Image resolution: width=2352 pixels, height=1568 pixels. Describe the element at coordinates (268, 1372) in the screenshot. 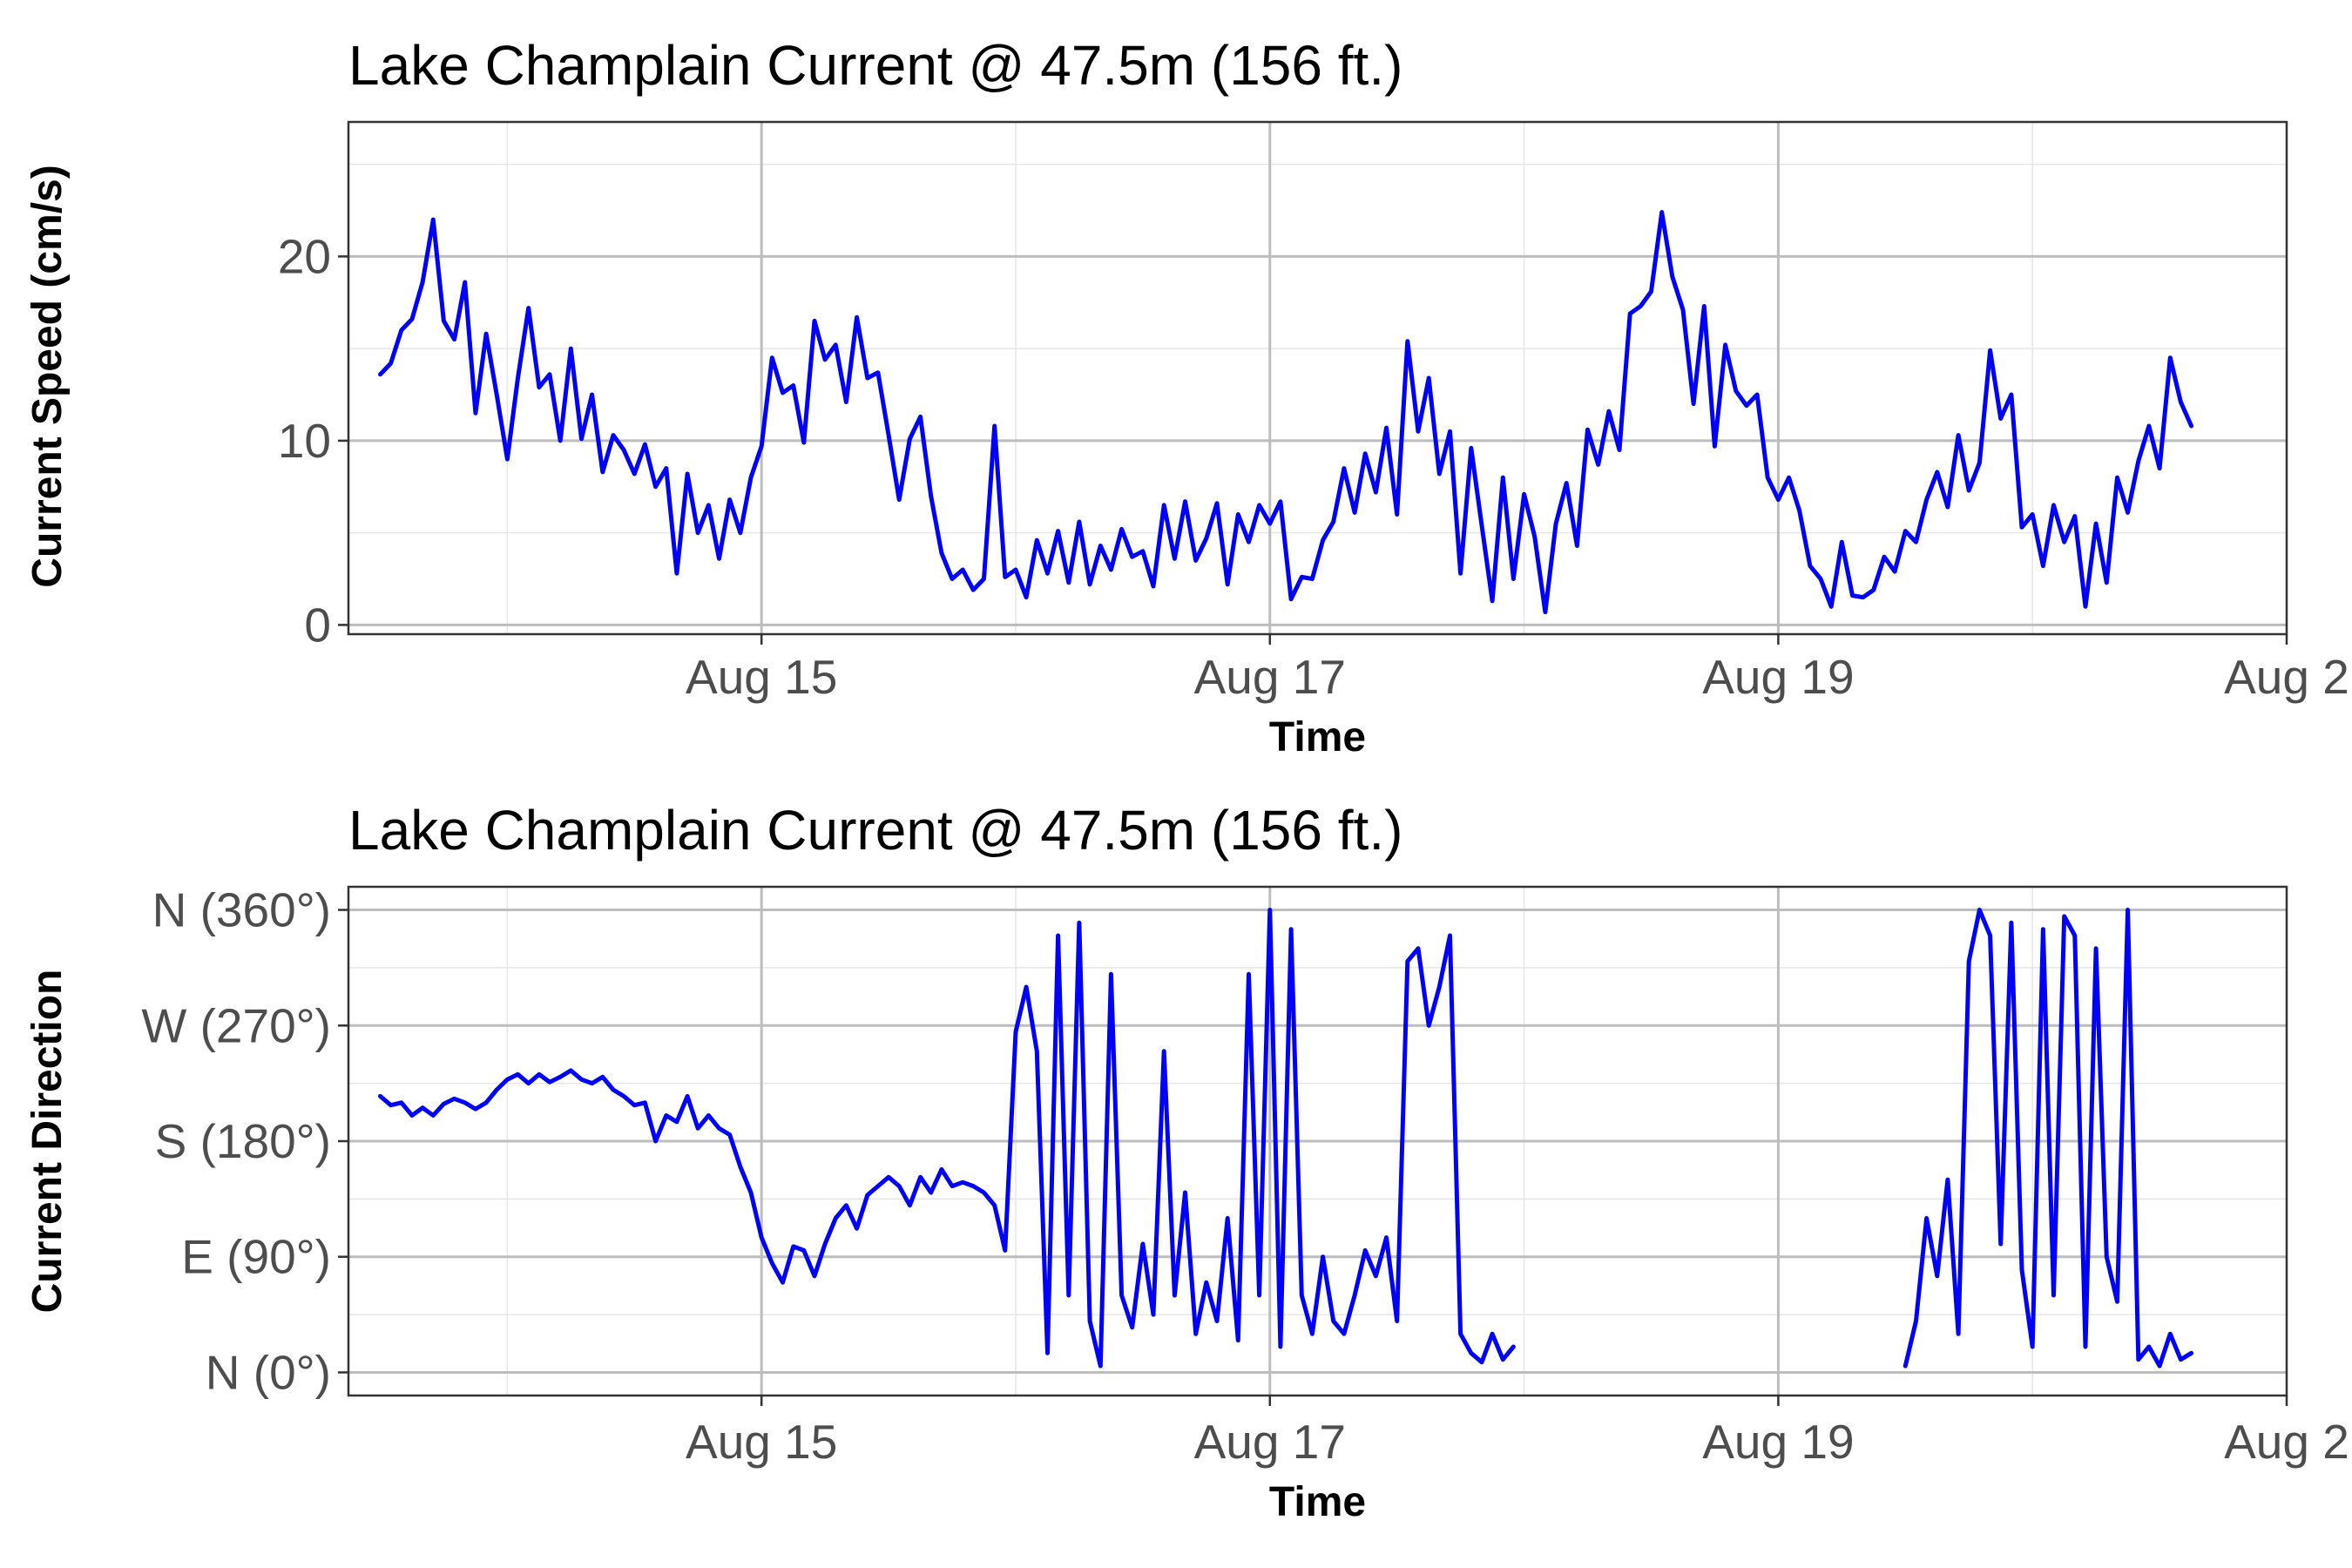

I see `chart-2-y-tick-label: N (0°)` at that location.